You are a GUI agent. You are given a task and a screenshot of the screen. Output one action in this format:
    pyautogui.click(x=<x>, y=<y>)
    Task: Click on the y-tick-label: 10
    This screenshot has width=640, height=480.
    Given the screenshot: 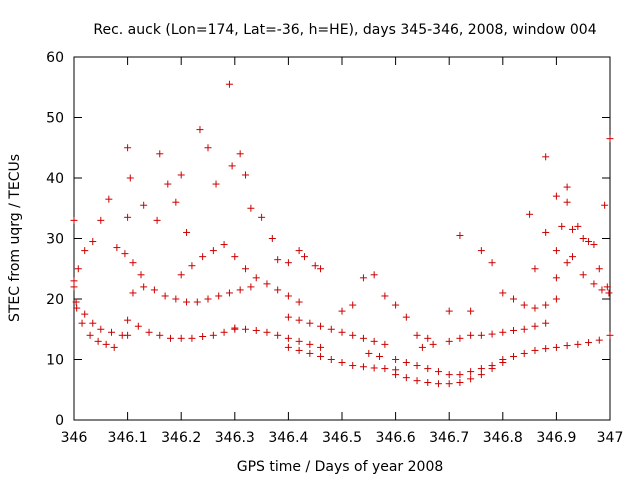 What is the action you would take?
    pyautogui.click(x=55, y=361)
    